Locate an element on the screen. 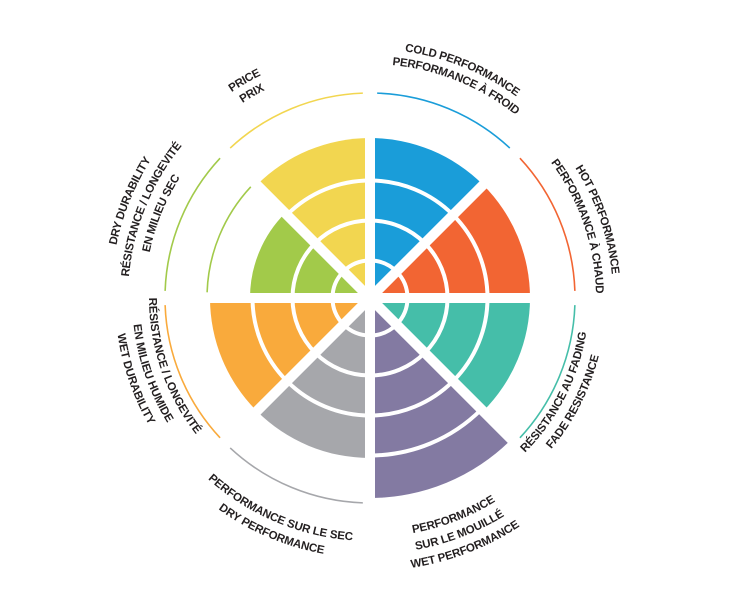 This screenshot has width=734, height=600. category-label-line: RÉSISTANCE / LONGEVITÉ is located at coordinates (175, 367).